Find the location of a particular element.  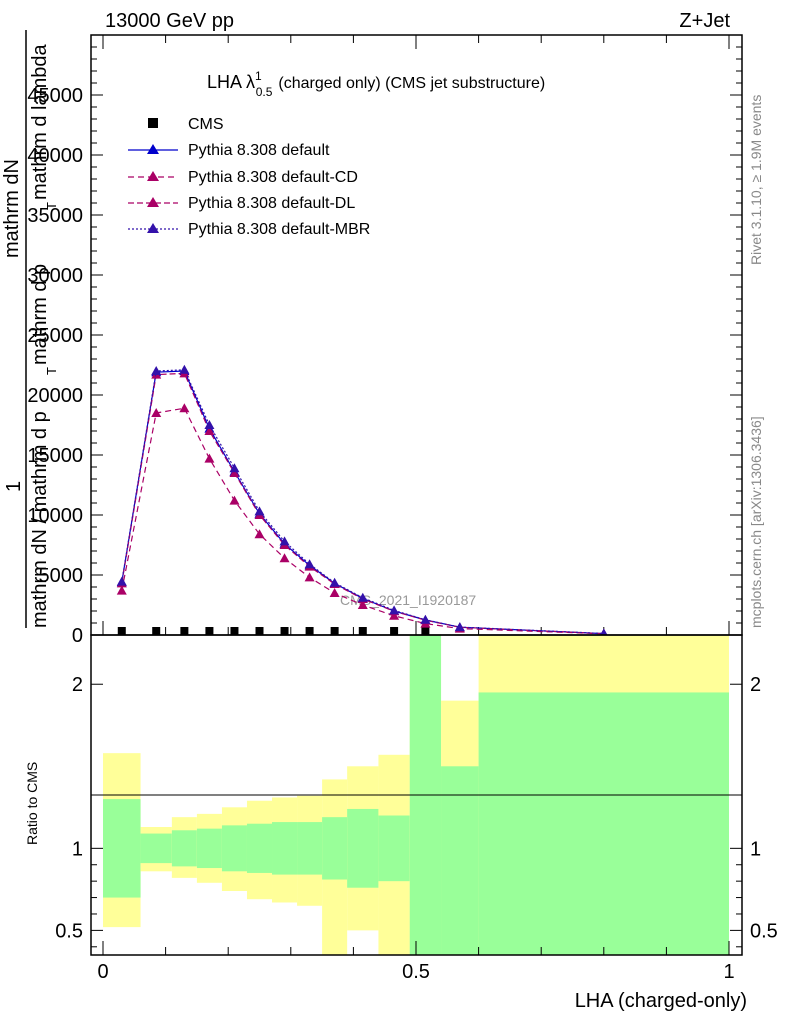

process-label: Z+Jet is located at coordinates (704, 21).